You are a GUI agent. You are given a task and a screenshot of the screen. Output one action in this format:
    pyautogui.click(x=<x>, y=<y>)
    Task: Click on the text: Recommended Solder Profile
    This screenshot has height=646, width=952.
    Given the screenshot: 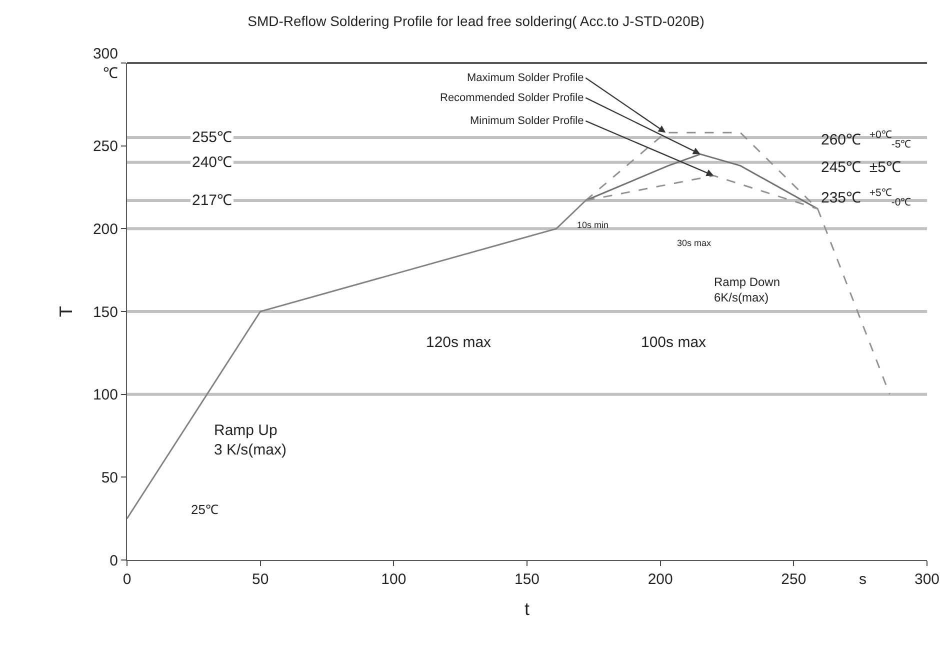 What is the action you would take?
    pyautogui.click(x=512, y=98)
    